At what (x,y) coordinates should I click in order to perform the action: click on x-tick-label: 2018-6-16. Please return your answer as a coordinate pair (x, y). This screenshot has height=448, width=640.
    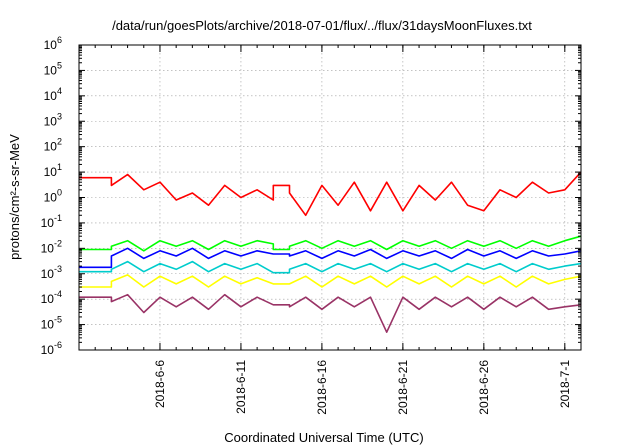
    Looking at the image, I should click on (322, 387).